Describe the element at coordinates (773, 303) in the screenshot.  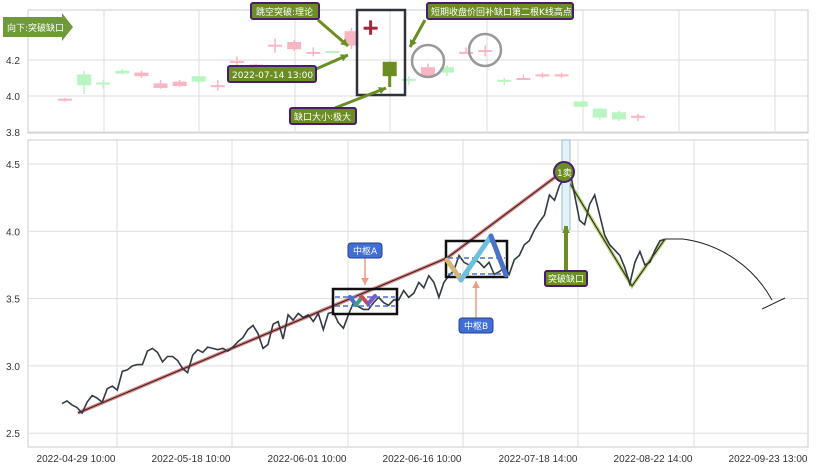
I see `projection-end-bar` at that location.